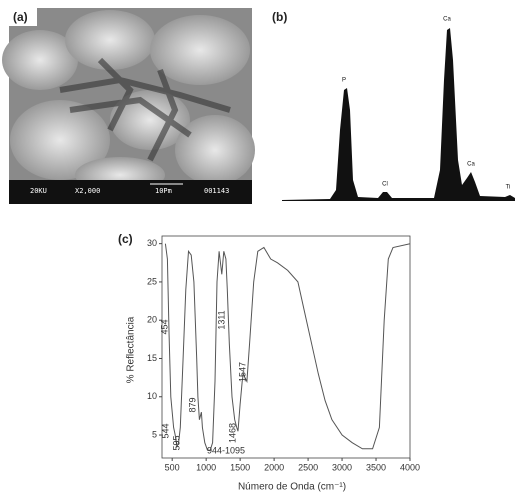 The height and width of the screenshot is (497, 515). I want to click on y-axis-label: % Reflectância, so click(131, 349).